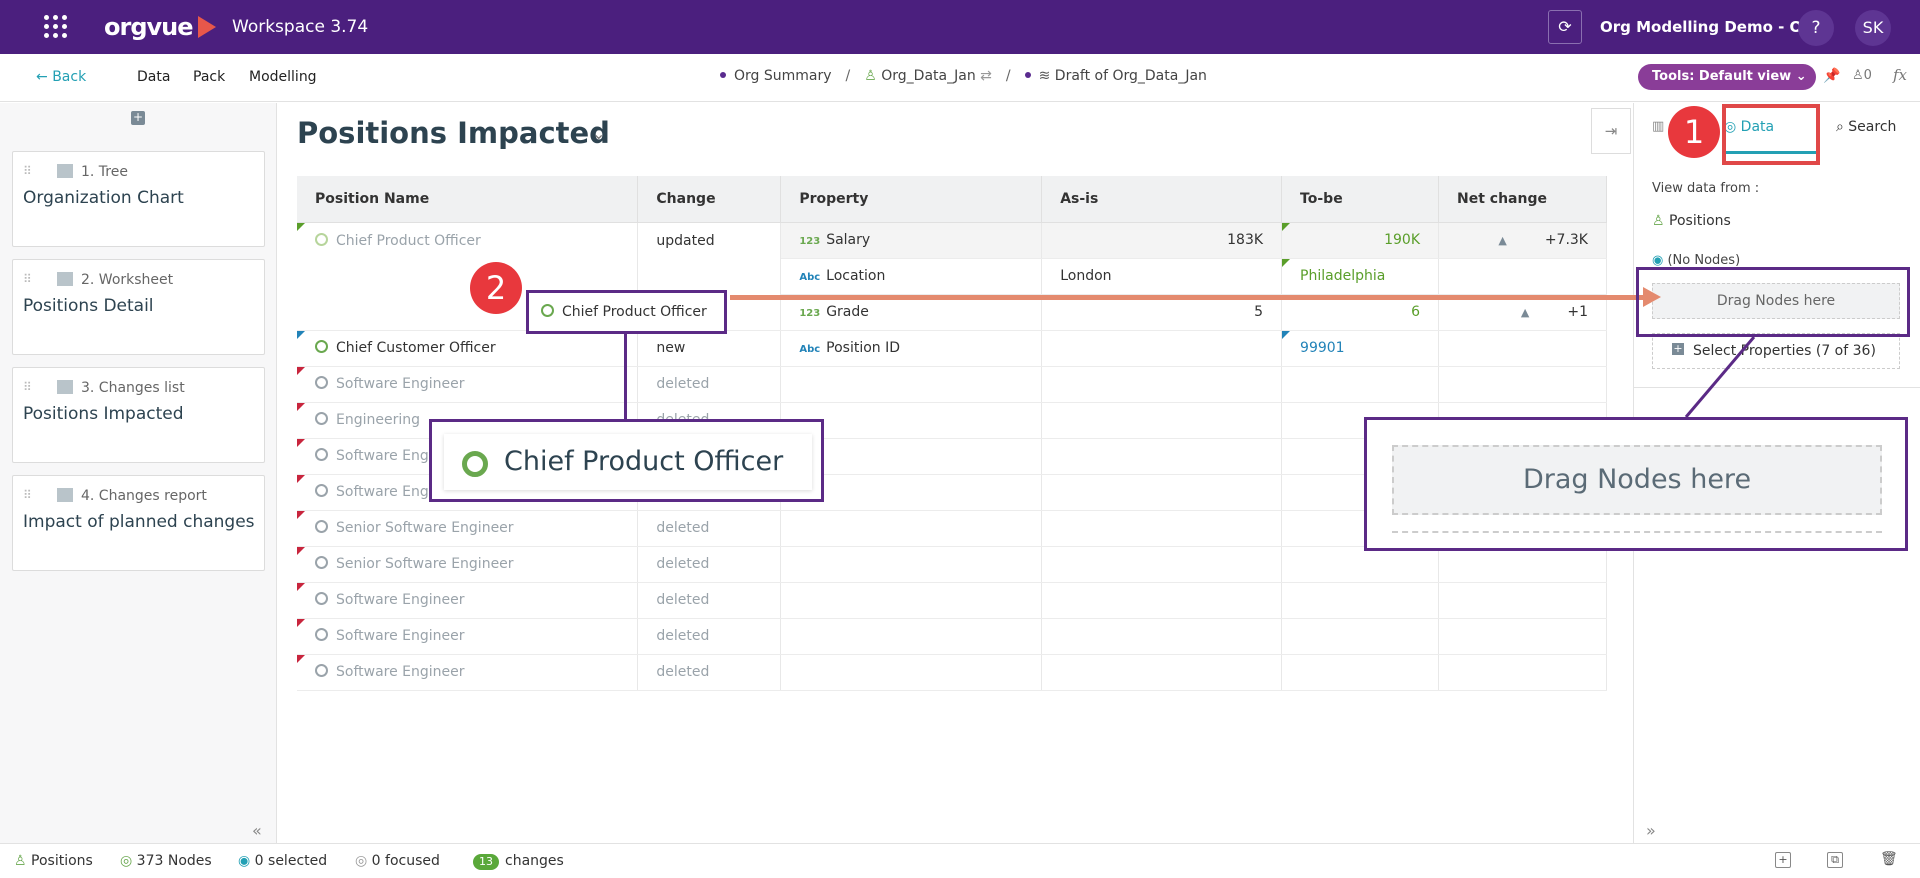 The width and height of the screenshot is (1920, 878). What do you see at coordinates (1651, 830) in the screenshot?
I see `collapse-right-icon: »` at bounding box center [1651, 830].